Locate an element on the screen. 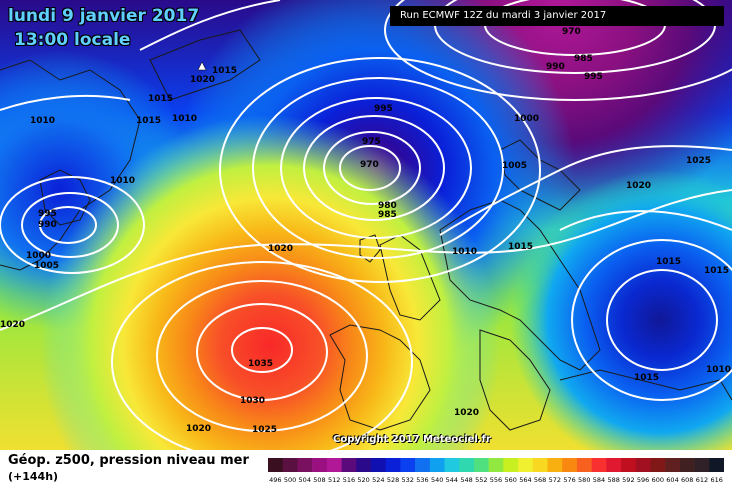 This screenshot has width=732, height=488. scale-value: 500 is located at coordinates (290, 480).